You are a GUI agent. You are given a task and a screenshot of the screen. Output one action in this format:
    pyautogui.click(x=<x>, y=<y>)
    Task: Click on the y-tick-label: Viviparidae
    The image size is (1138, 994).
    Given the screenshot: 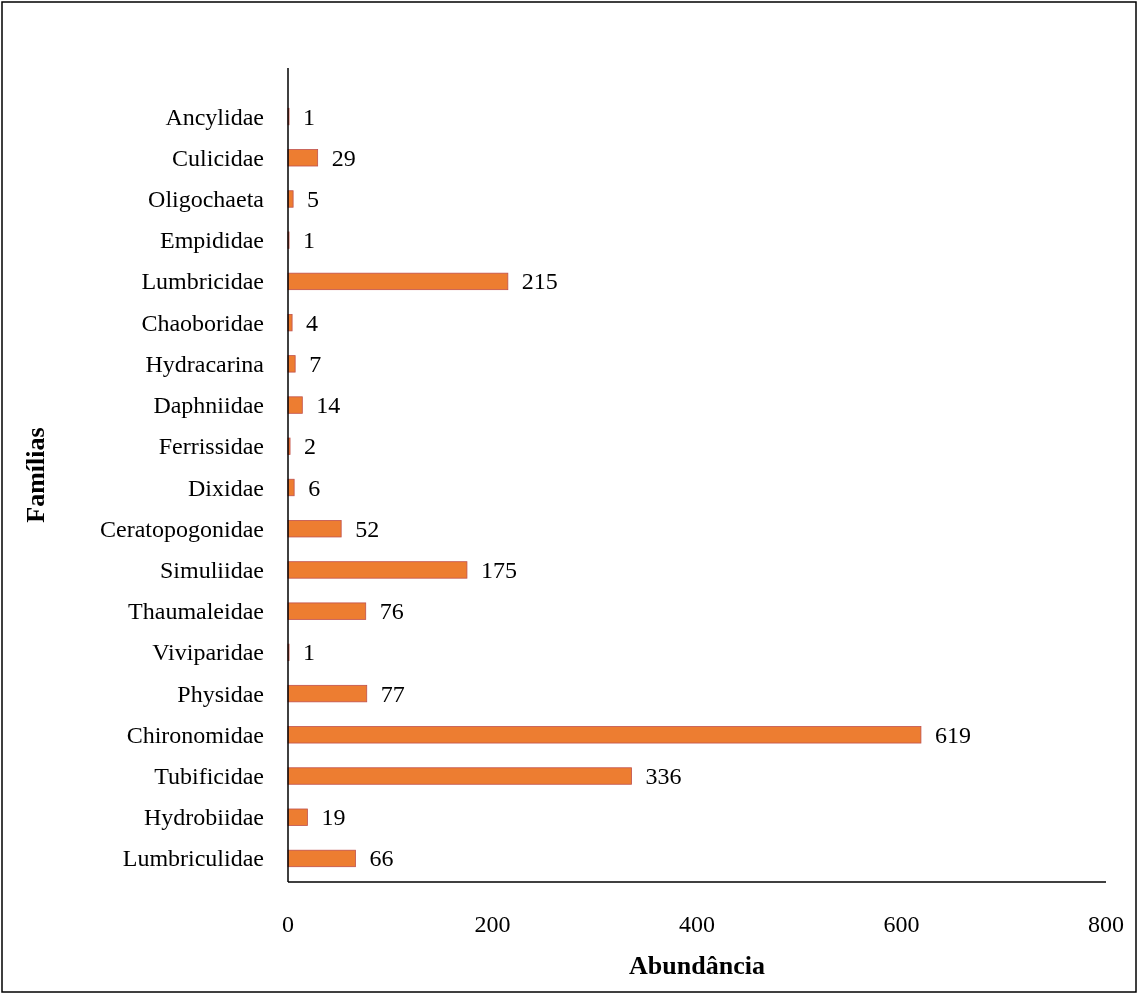 What is the action you would take?
    pyautogui.click(x=208, y=652)
    